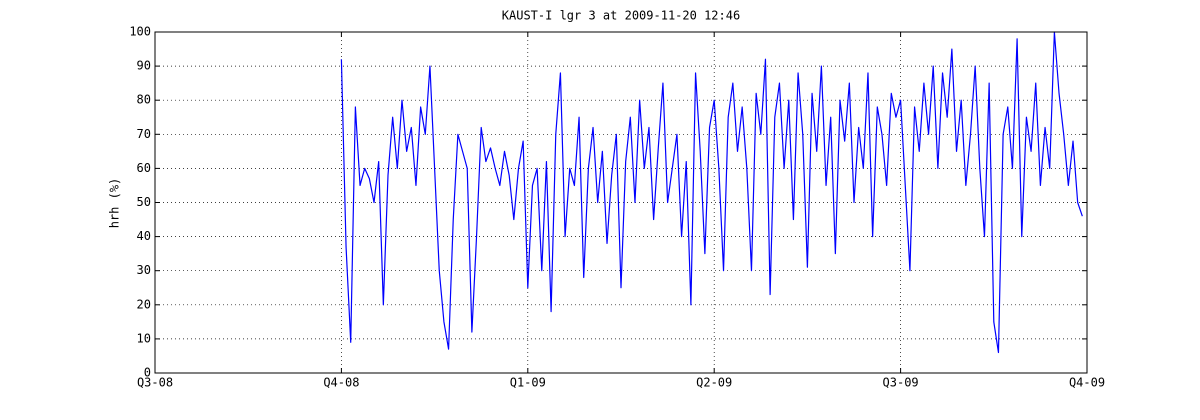 This screenshot has width=1200, height=420. I want to click on x-tick-label: Q3-08, so click(155, 383).